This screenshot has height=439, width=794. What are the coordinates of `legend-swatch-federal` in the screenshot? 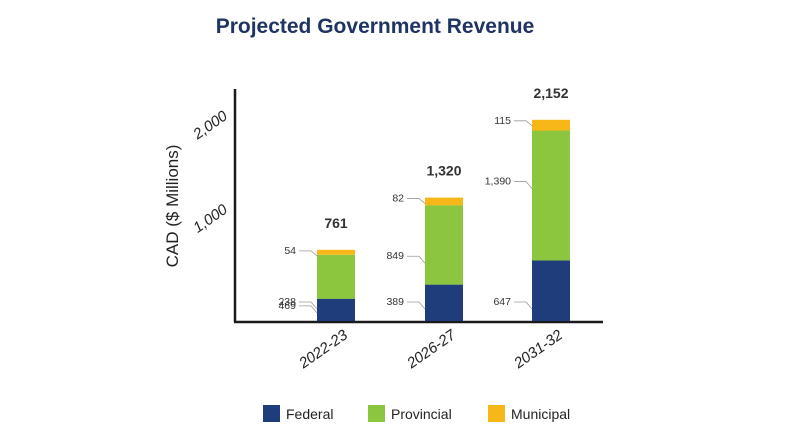 It's located at (271, 413).